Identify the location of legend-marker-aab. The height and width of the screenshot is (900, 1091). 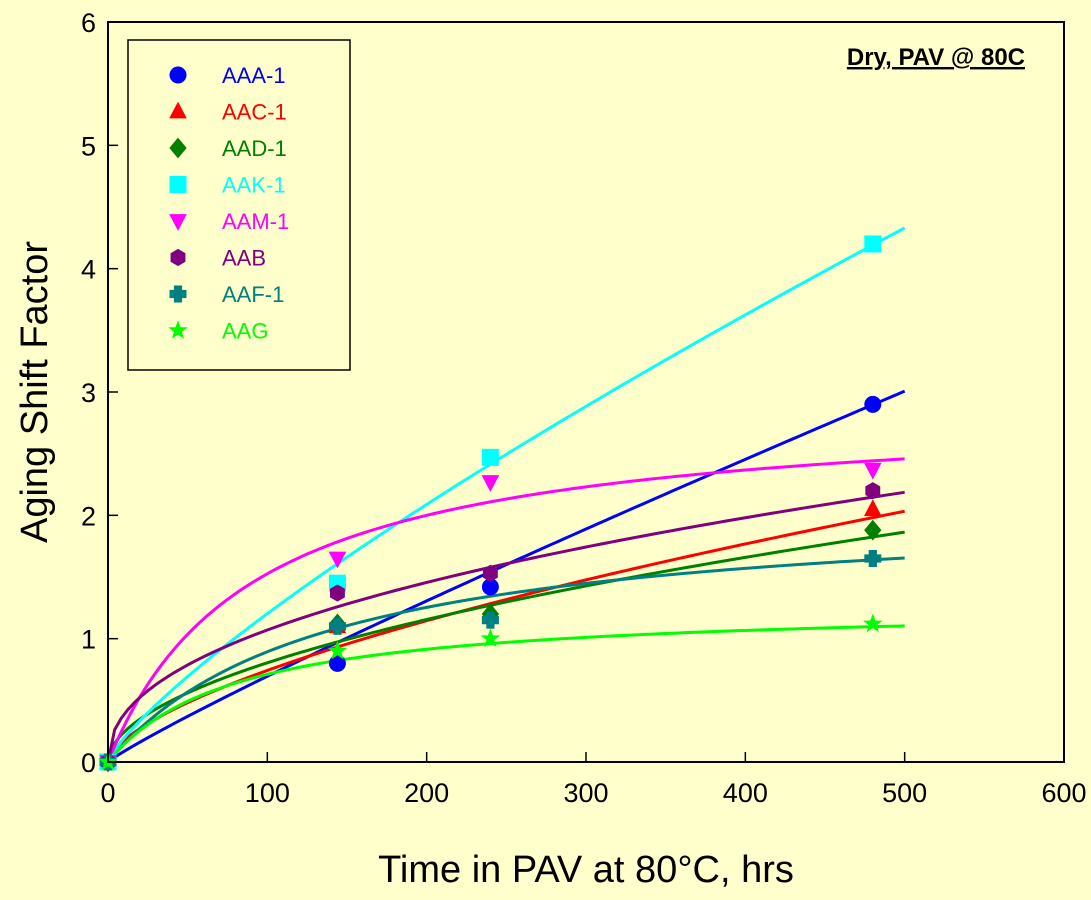
(178, 257).